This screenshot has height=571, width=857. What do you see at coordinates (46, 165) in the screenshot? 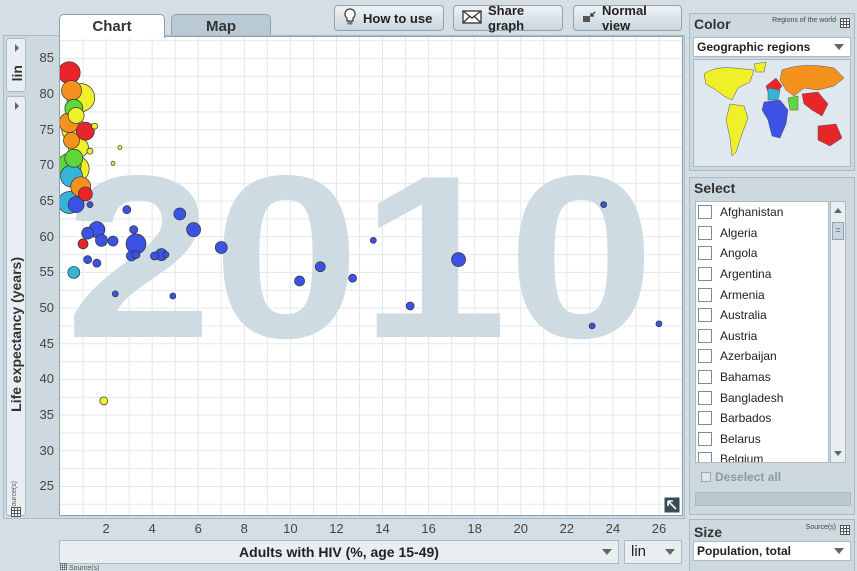
I see `y-tick-label: 70` at bounding box center [46, 165].